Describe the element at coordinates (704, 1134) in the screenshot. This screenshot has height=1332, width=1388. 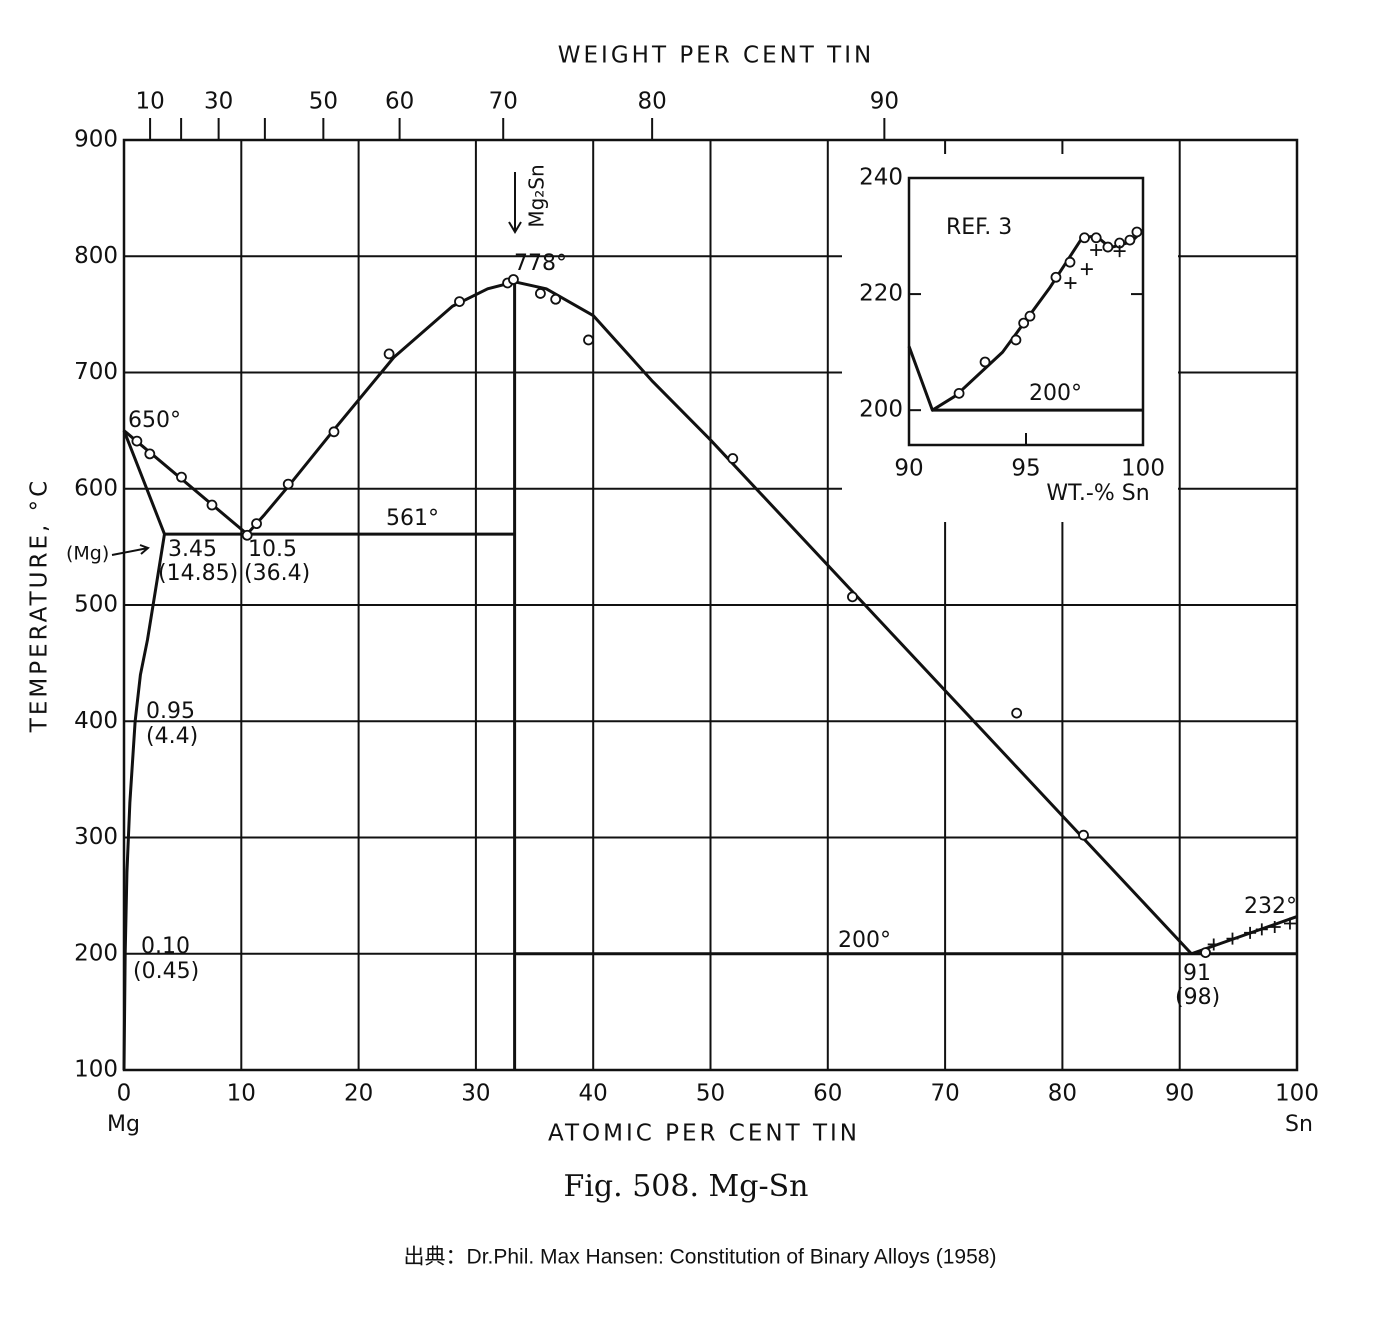
I see `x-axis-title: ATOMIC PER CENT TIN` at that location.